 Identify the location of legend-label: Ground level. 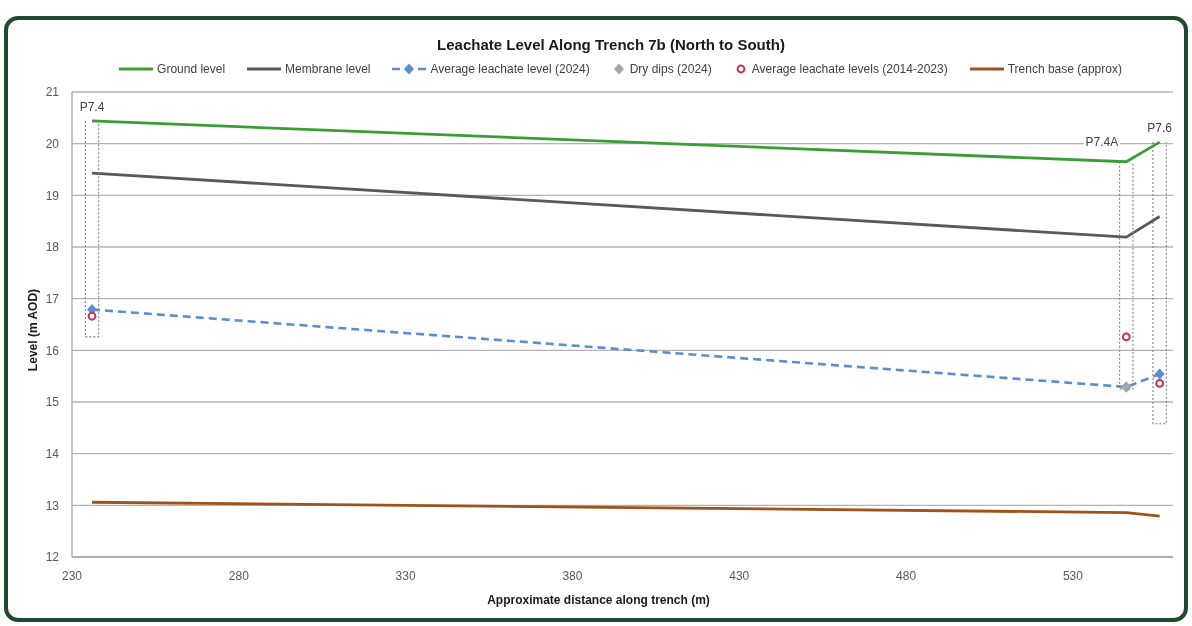
(191, 69).